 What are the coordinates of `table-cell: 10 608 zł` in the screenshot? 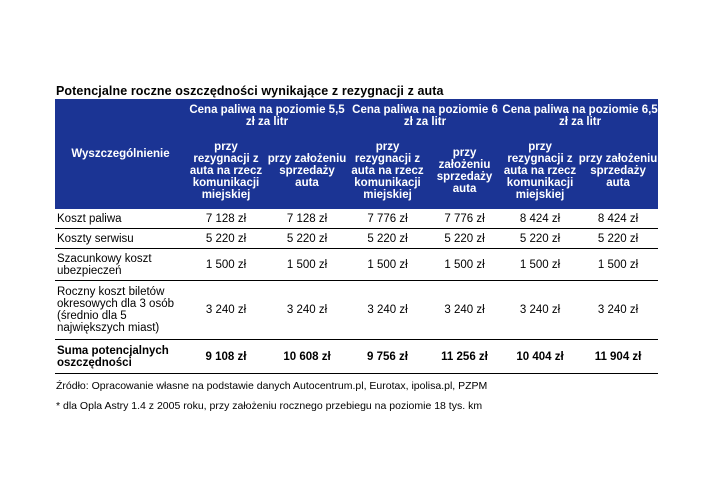 It's located at (307, 356).